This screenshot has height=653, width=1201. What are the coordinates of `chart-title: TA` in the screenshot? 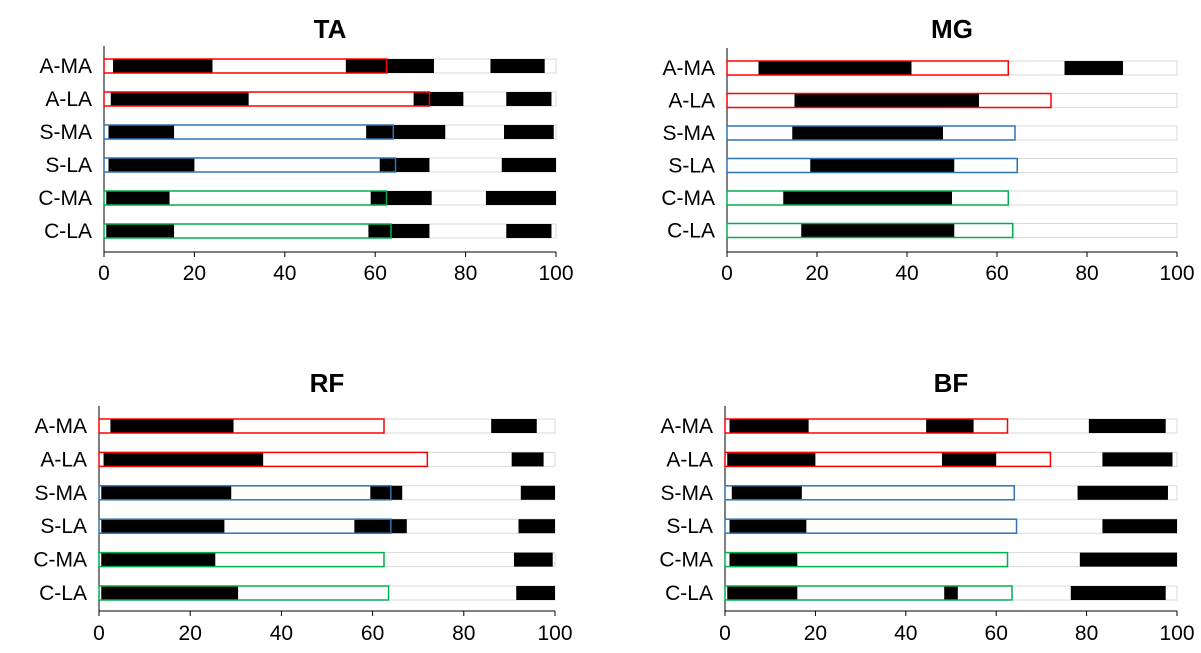 It's located at (330, 29).